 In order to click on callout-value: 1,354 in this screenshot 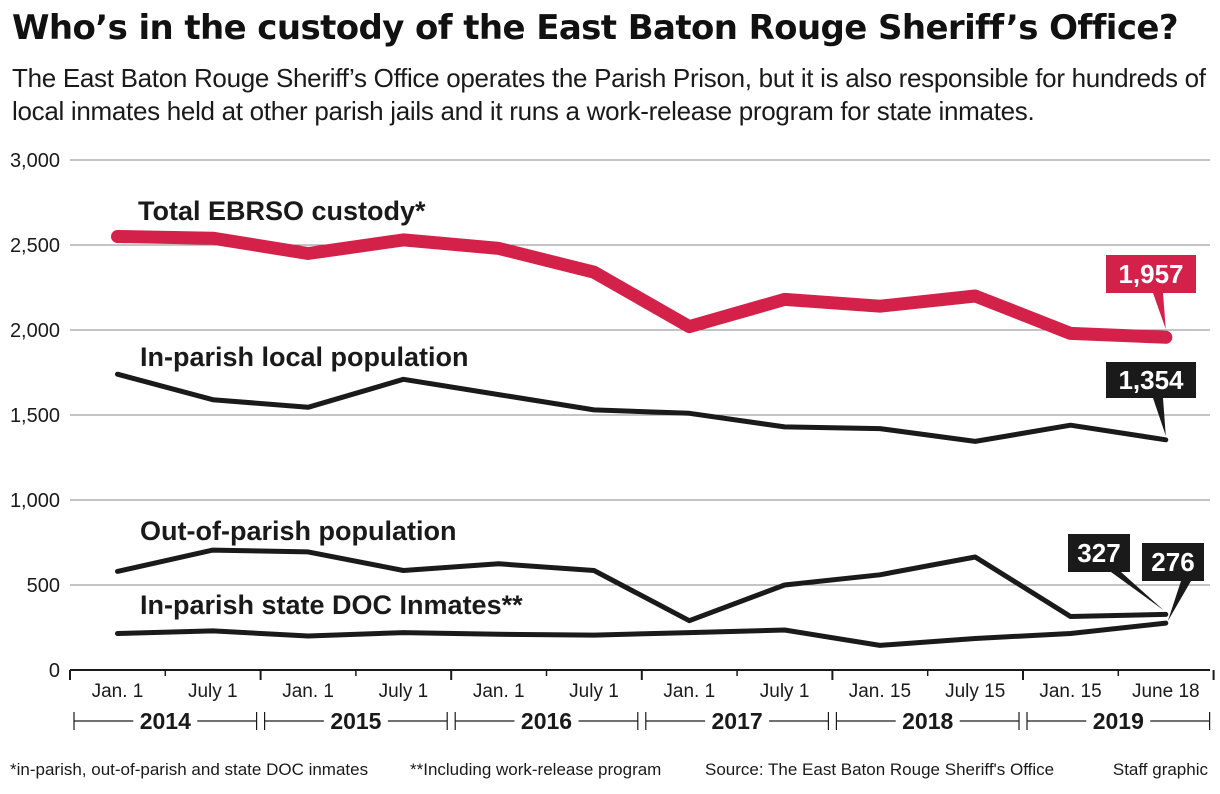, I will do `click(1151, 380)`.